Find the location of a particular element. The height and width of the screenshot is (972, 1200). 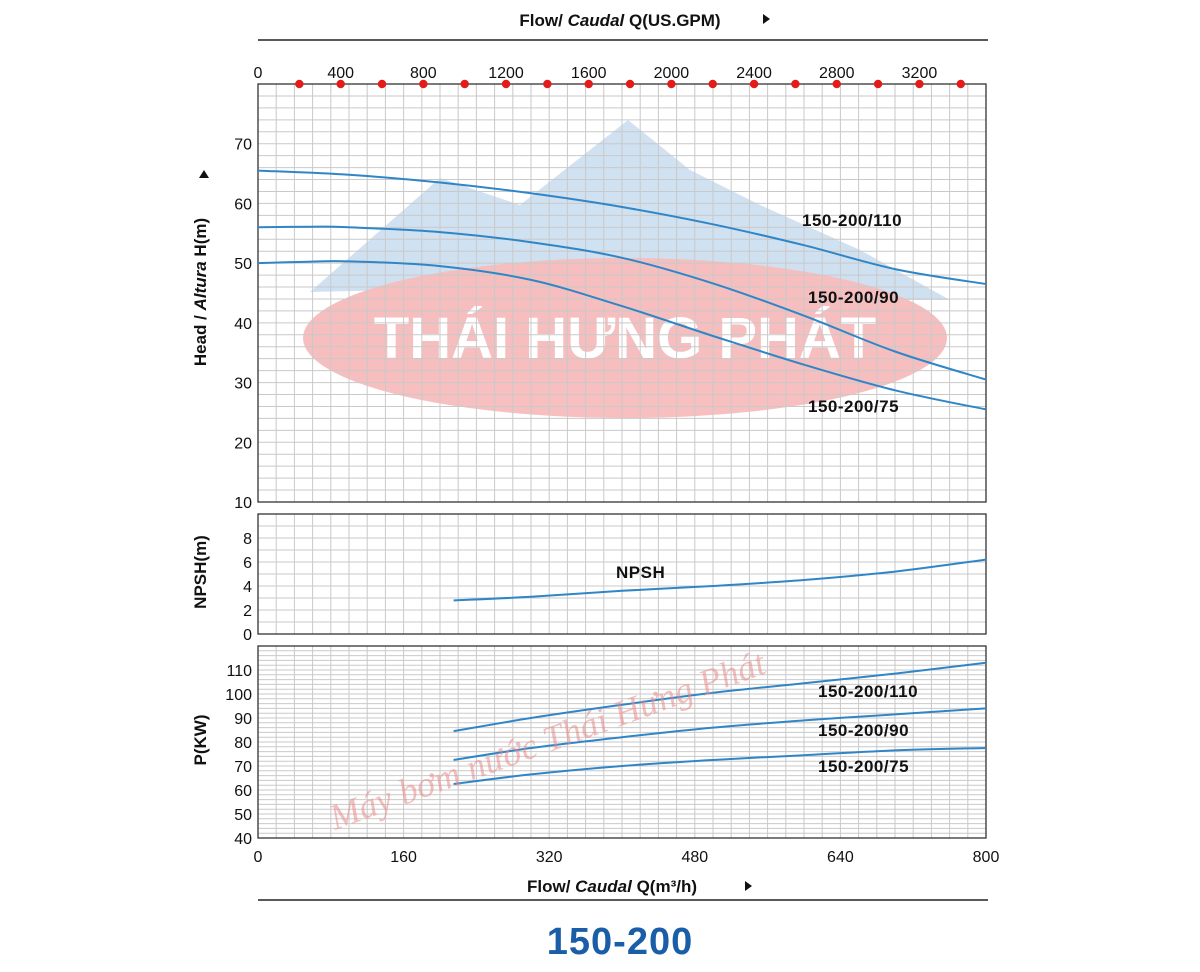

power-axis-title: P(KW) is located at coordinates (200, 740).